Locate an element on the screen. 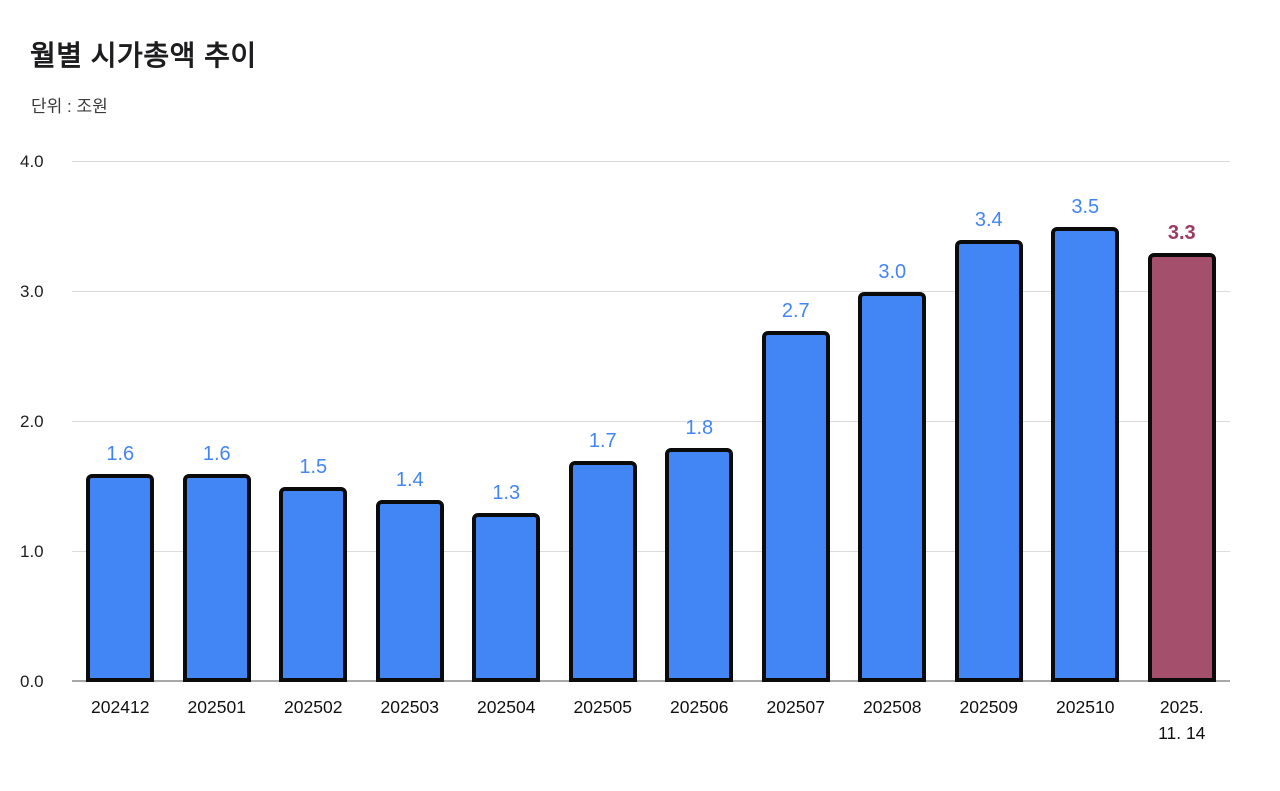  bar-group: 3.4 is located at coordinates (989, 422).